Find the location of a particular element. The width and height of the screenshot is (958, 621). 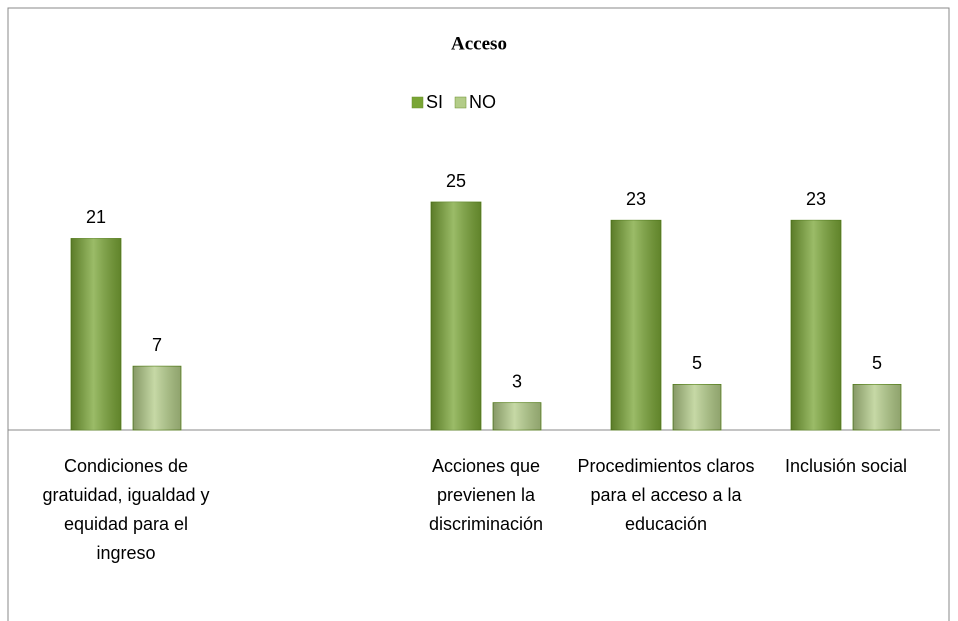

data-label: 7 is located at coordinates (157, 345).